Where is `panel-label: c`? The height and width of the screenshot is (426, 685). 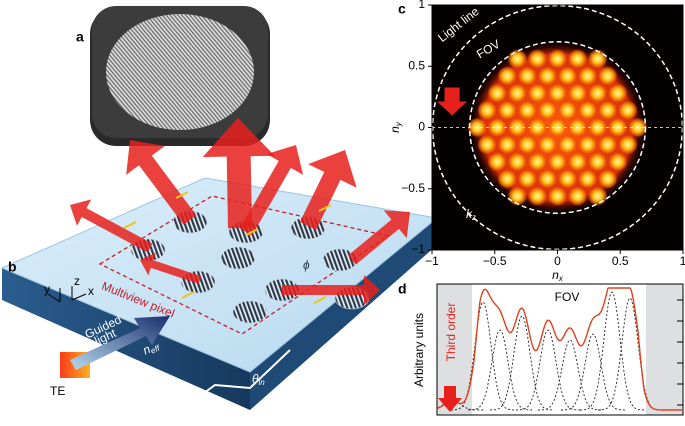
panel-label: c is located at coordinates (402, 9).